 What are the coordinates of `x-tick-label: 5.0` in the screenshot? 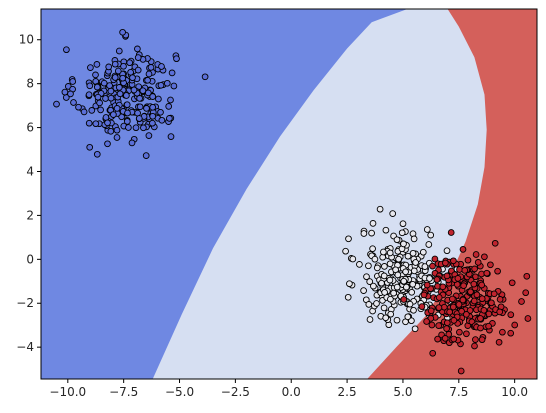 It's located at (402, 392).